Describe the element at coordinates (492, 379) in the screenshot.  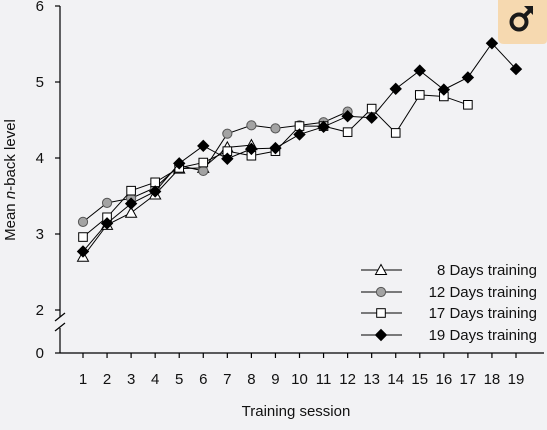
I see `x-tick-label: 18` at that location.